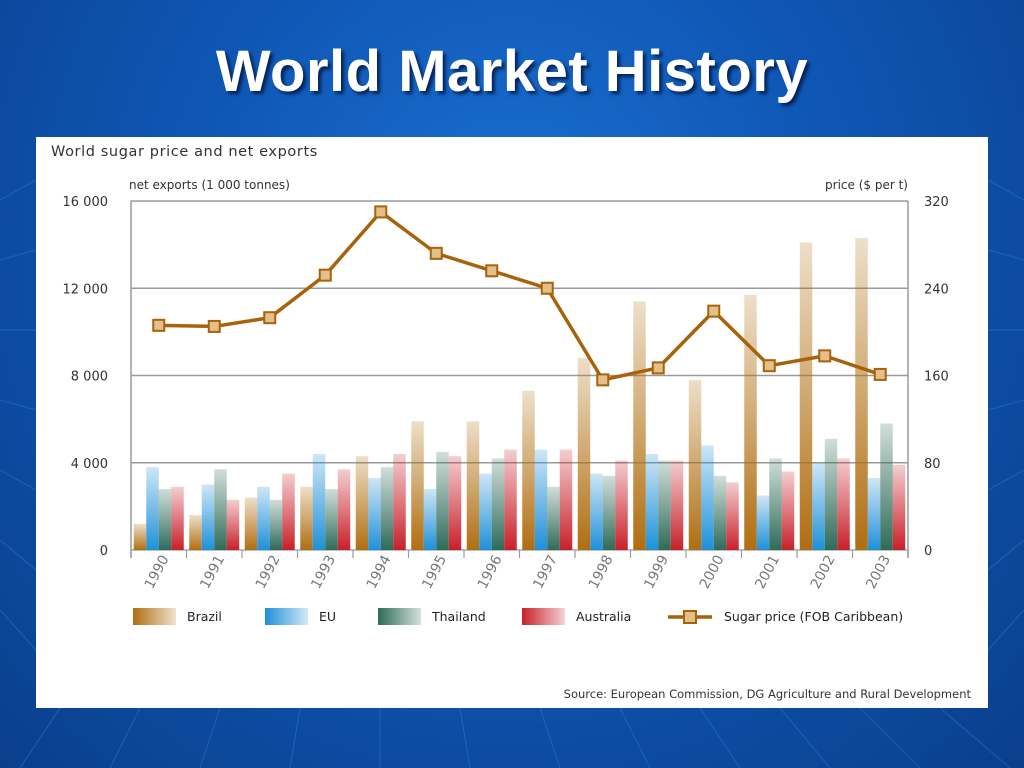  I want to click on y-left-tick-label: 16 000, so click(86, 202).